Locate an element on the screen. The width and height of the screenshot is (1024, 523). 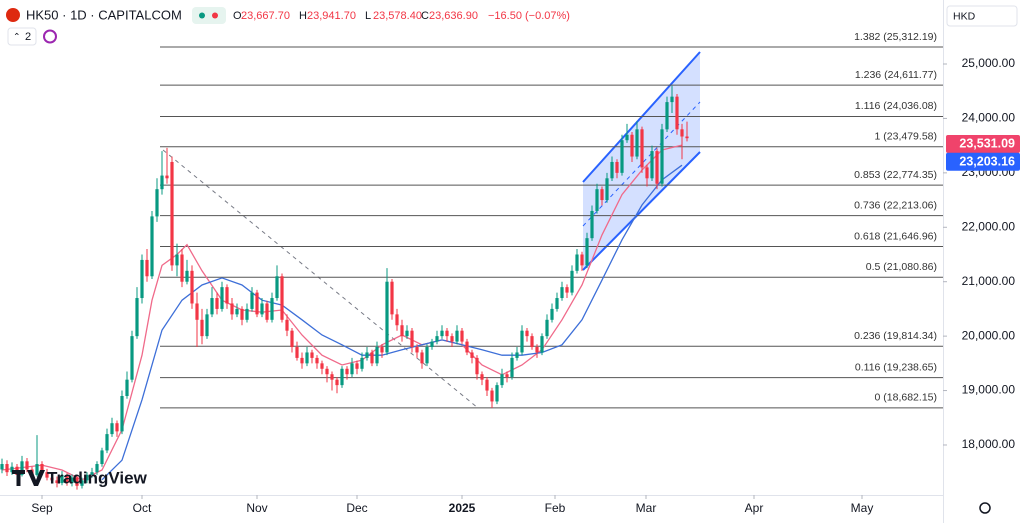
channel-bottom is located at coordinates (641, 211).